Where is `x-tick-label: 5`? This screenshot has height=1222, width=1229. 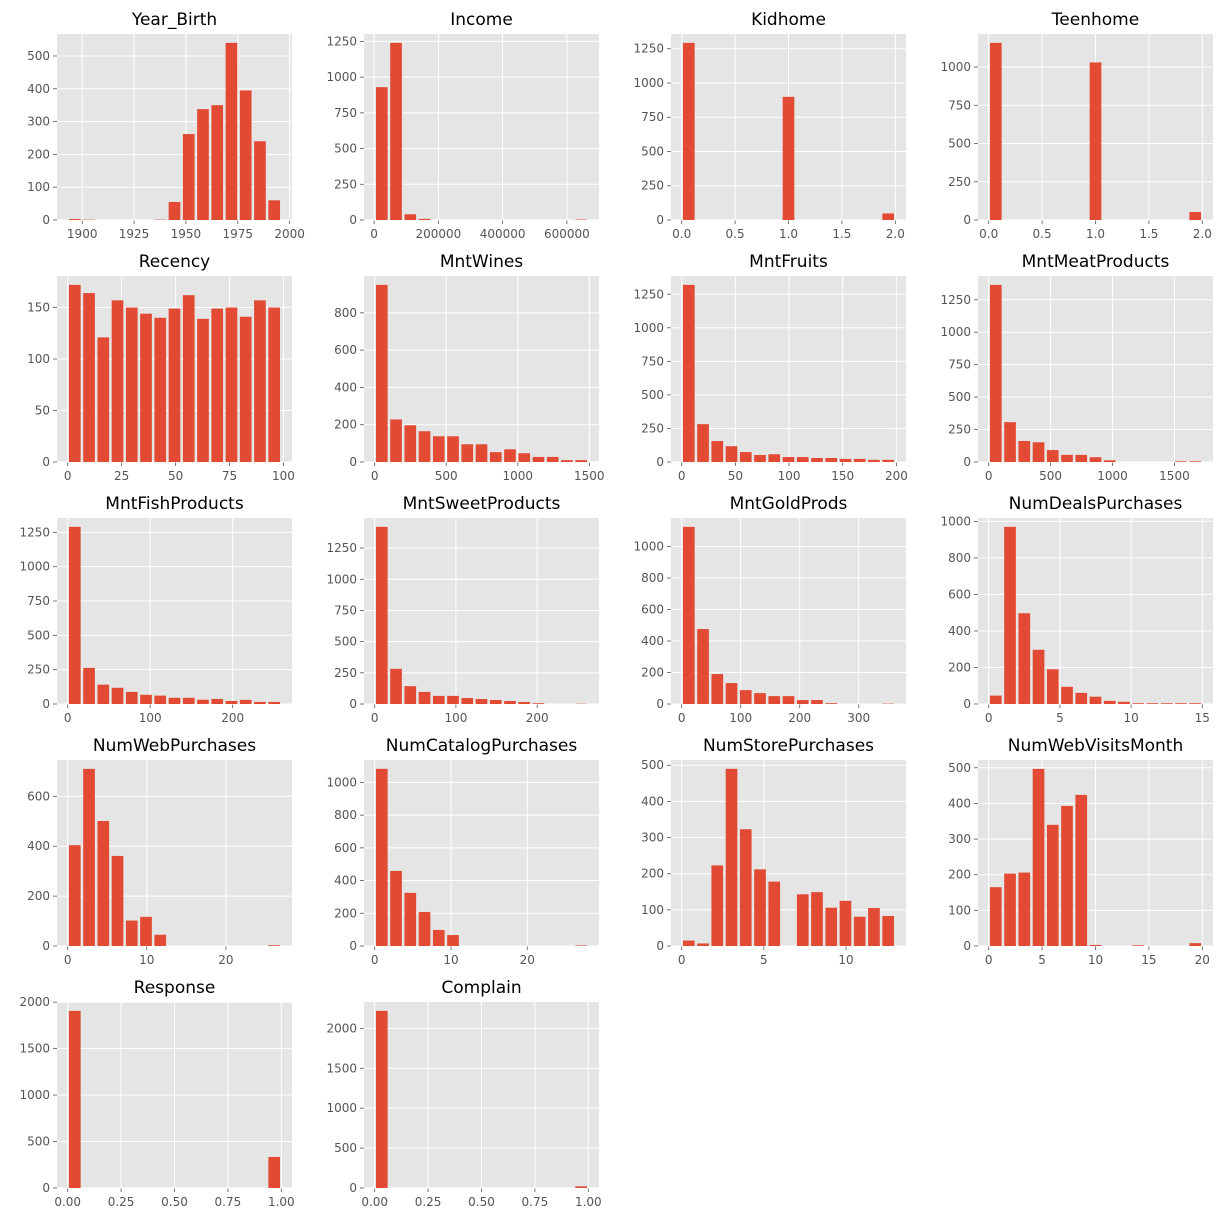
x-tick-label: 5 is located at coordinates (1060, 718).